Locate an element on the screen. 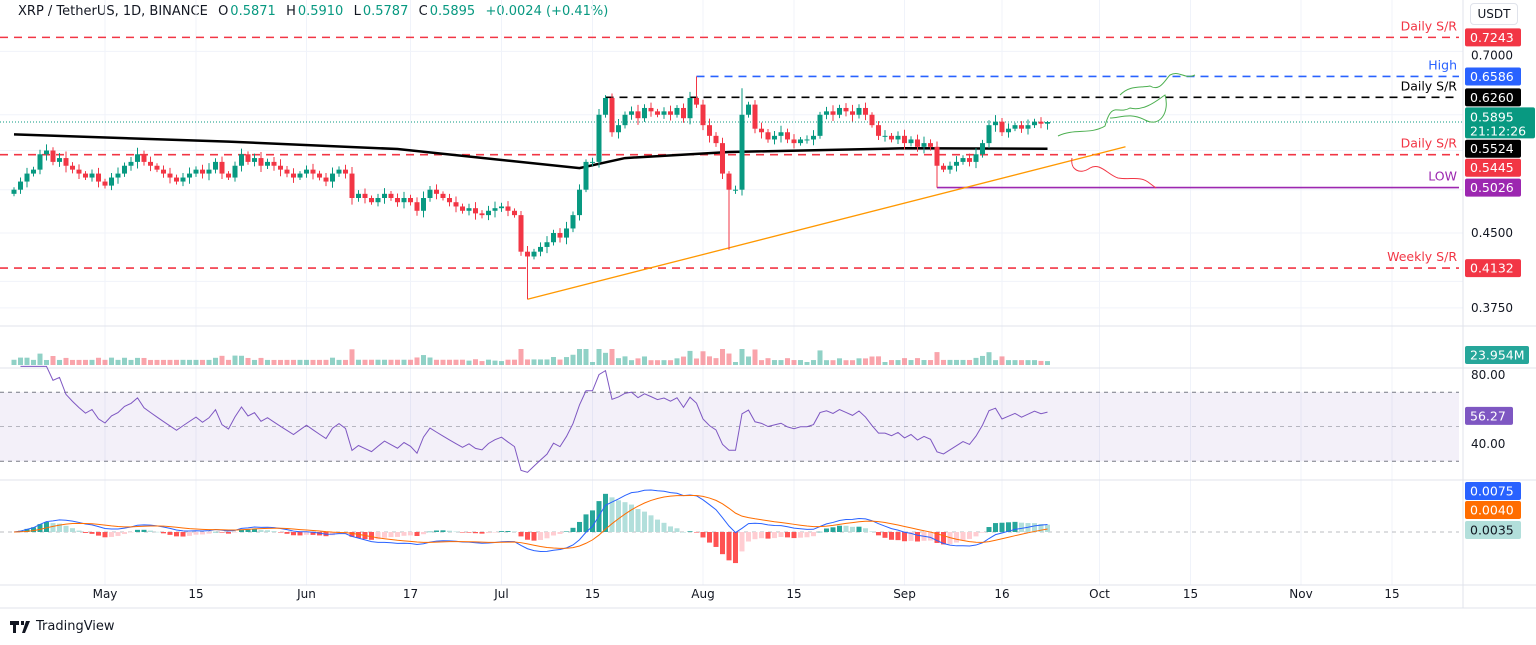  rsi-value-badge: 56.27 is located at coordinates (1488, 415).